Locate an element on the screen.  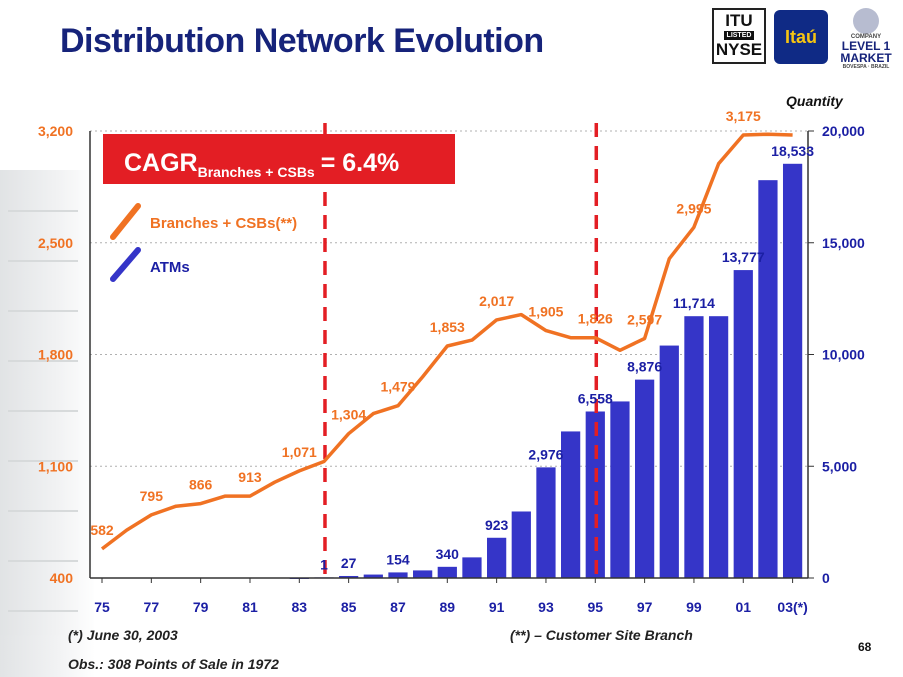
bar-data-label: 27 is located at coordinates (349, 563).